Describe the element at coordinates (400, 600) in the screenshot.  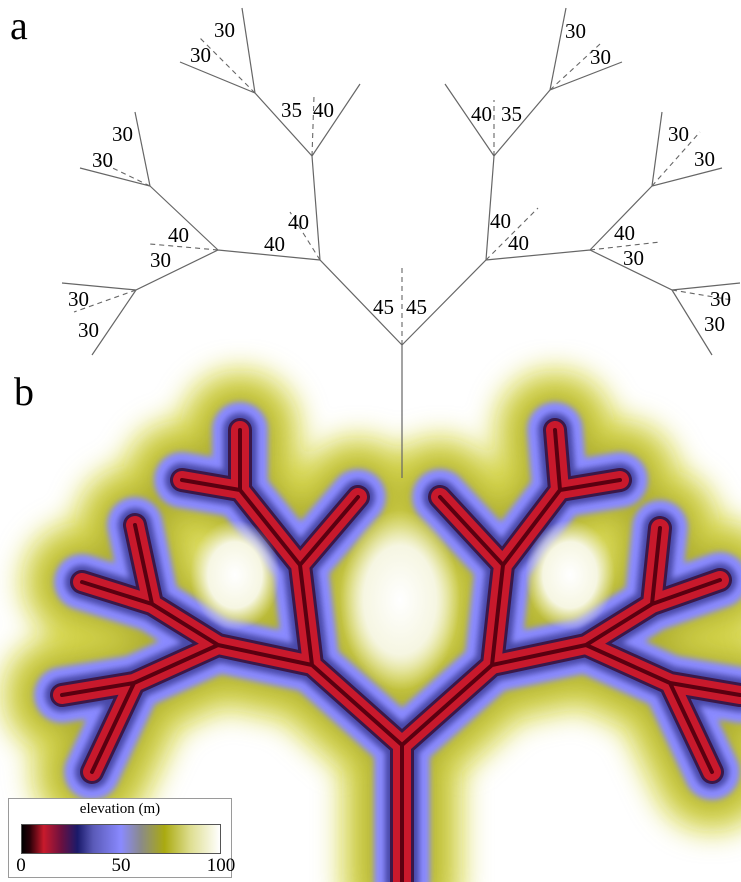
I see `central-basin` at that location.